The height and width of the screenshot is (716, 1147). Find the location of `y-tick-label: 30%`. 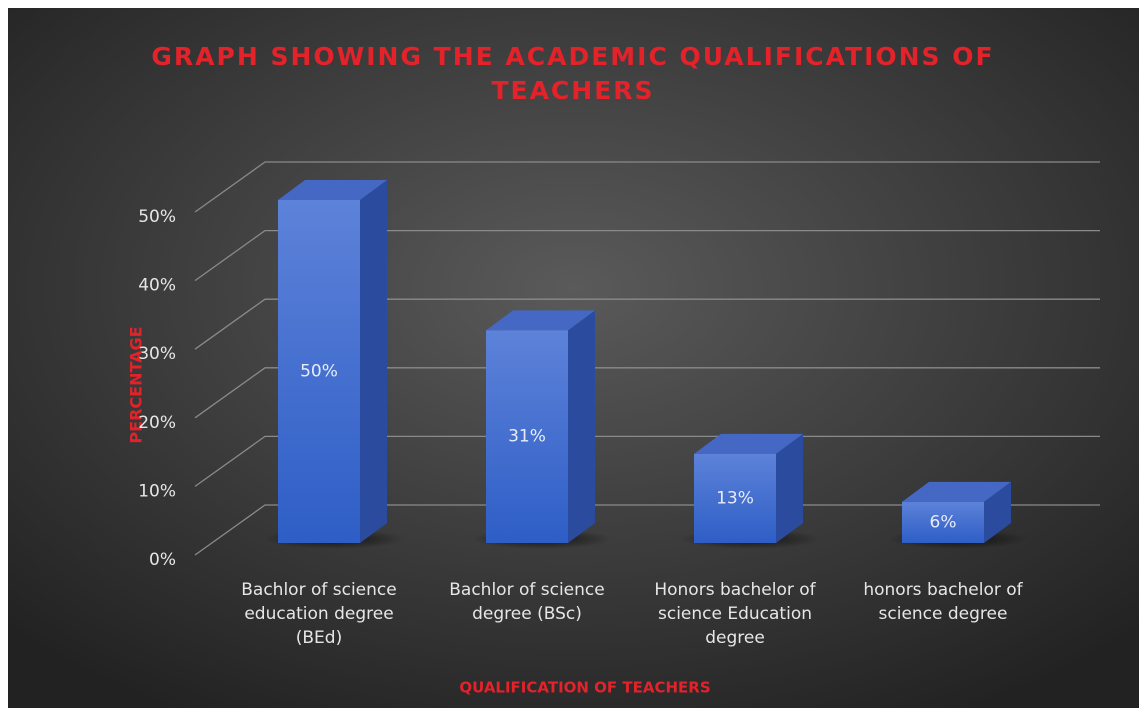

y-tick-label: 30% is located at coordinates (157, 354).